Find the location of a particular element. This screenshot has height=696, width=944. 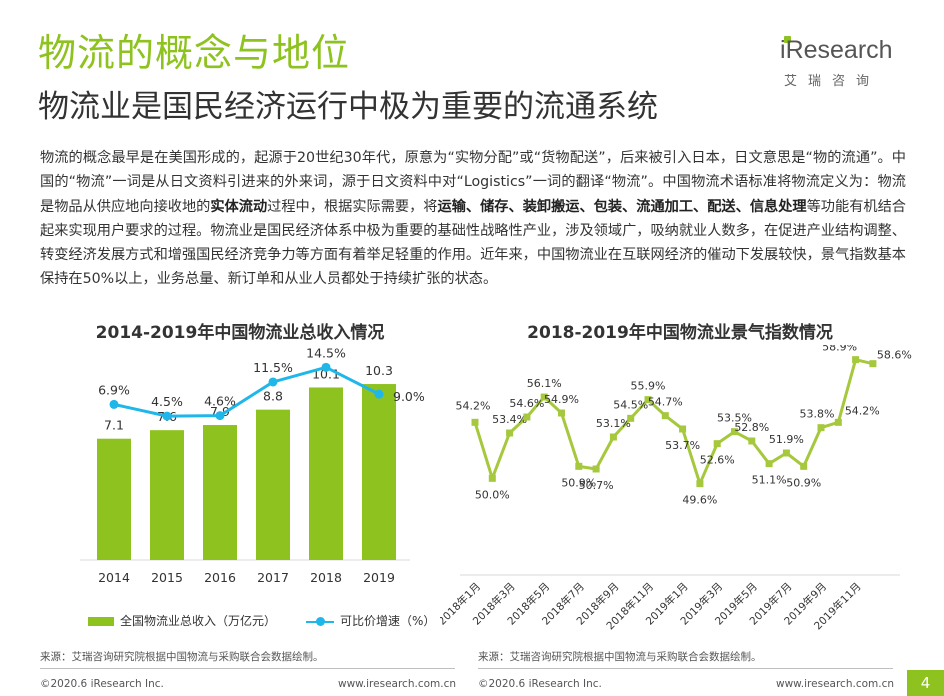

chart1-growth-label: 11.5% is located at coordinates (273, 367).